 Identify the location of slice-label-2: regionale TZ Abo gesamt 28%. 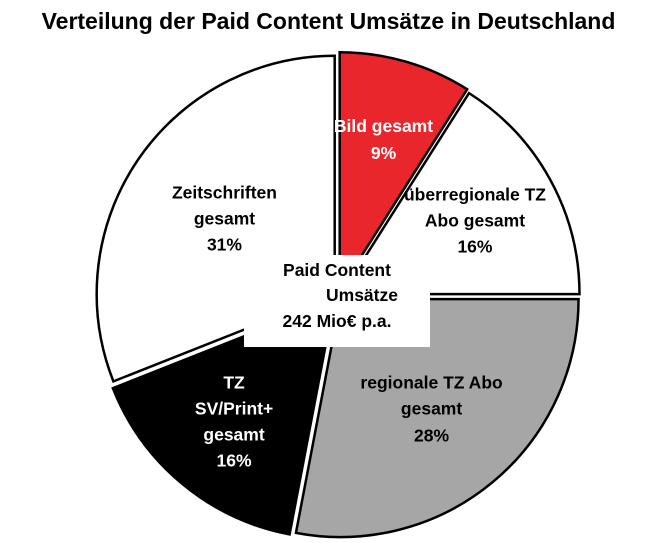
(431, 409).